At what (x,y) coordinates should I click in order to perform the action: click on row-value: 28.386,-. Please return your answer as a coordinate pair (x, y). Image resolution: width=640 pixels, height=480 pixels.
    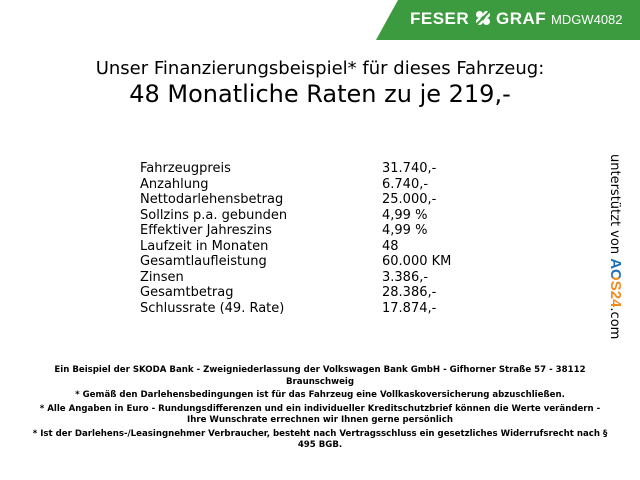
    Looking at the image, I should click on (409, 292).